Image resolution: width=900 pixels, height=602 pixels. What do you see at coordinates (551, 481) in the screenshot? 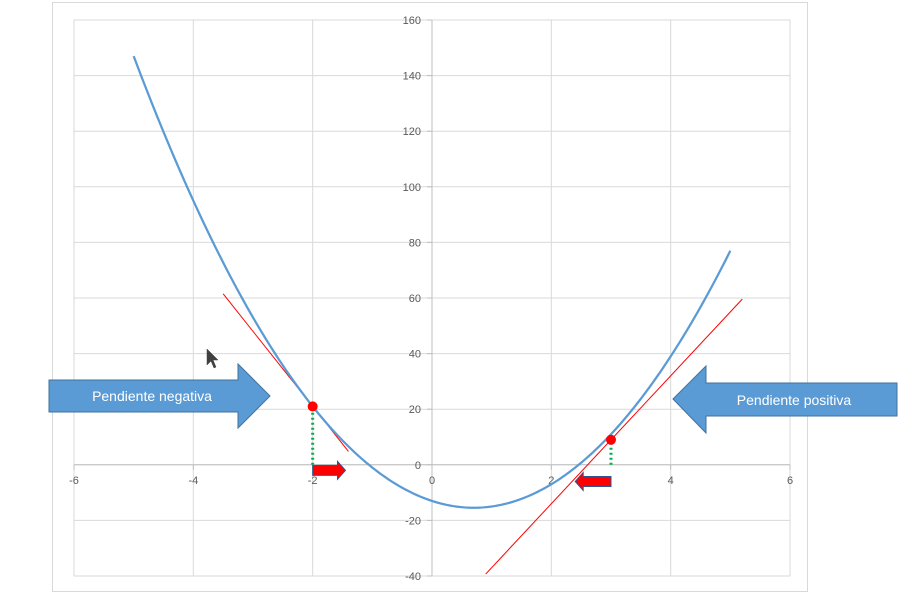
I see `x-tick-label: 2` at bounding box center [551, 481].